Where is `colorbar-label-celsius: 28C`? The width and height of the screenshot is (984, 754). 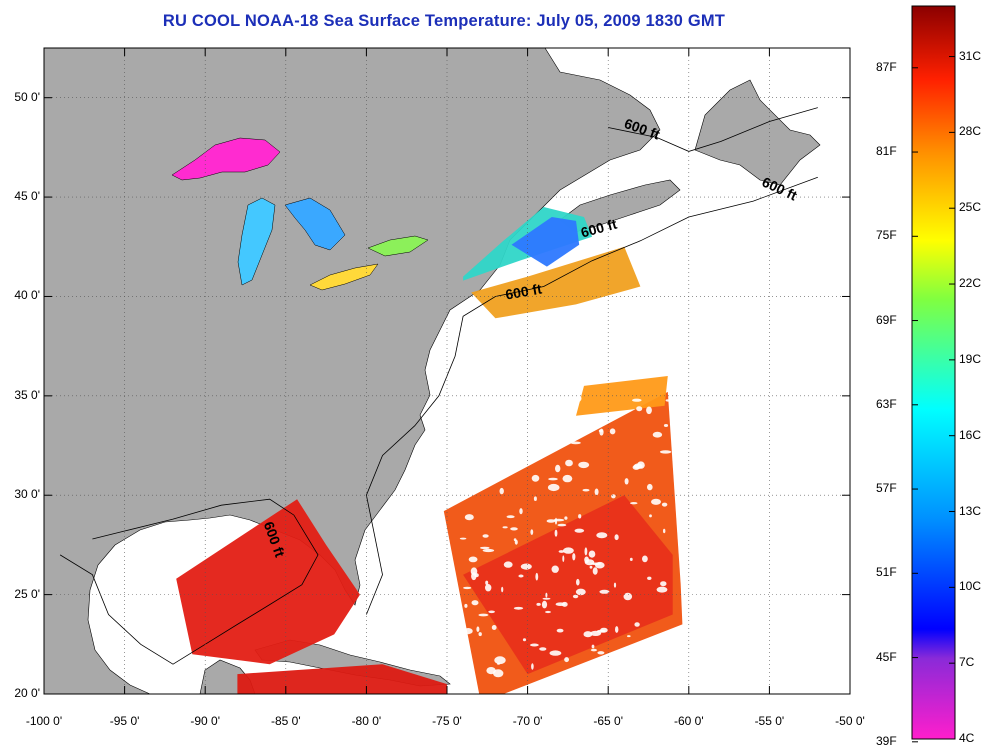 colorbar-label-celsius: 28C is located at coordinates (970, 131).